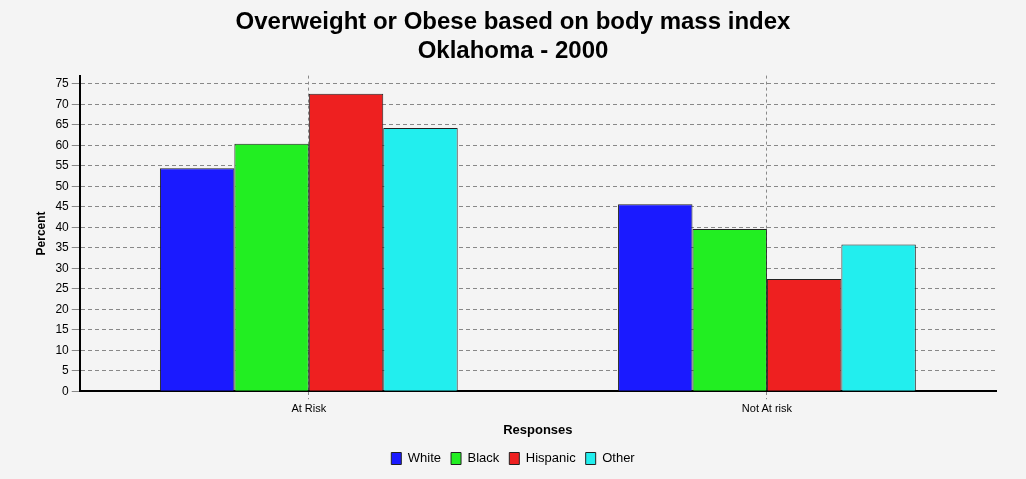 Image resolution: width=1026 pixels, height=479 pixels. I want to click on y-tick-label: 65, so click(62, 124).